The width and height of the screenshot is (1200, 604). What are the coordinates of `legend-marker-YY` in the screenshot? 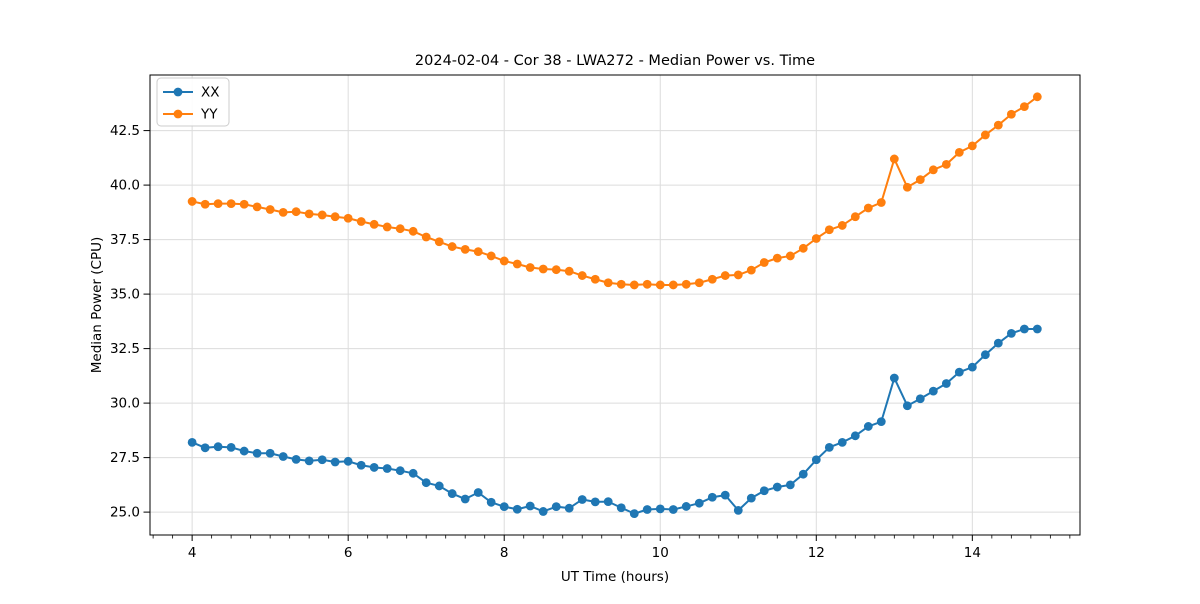 It's located at (178, 114).